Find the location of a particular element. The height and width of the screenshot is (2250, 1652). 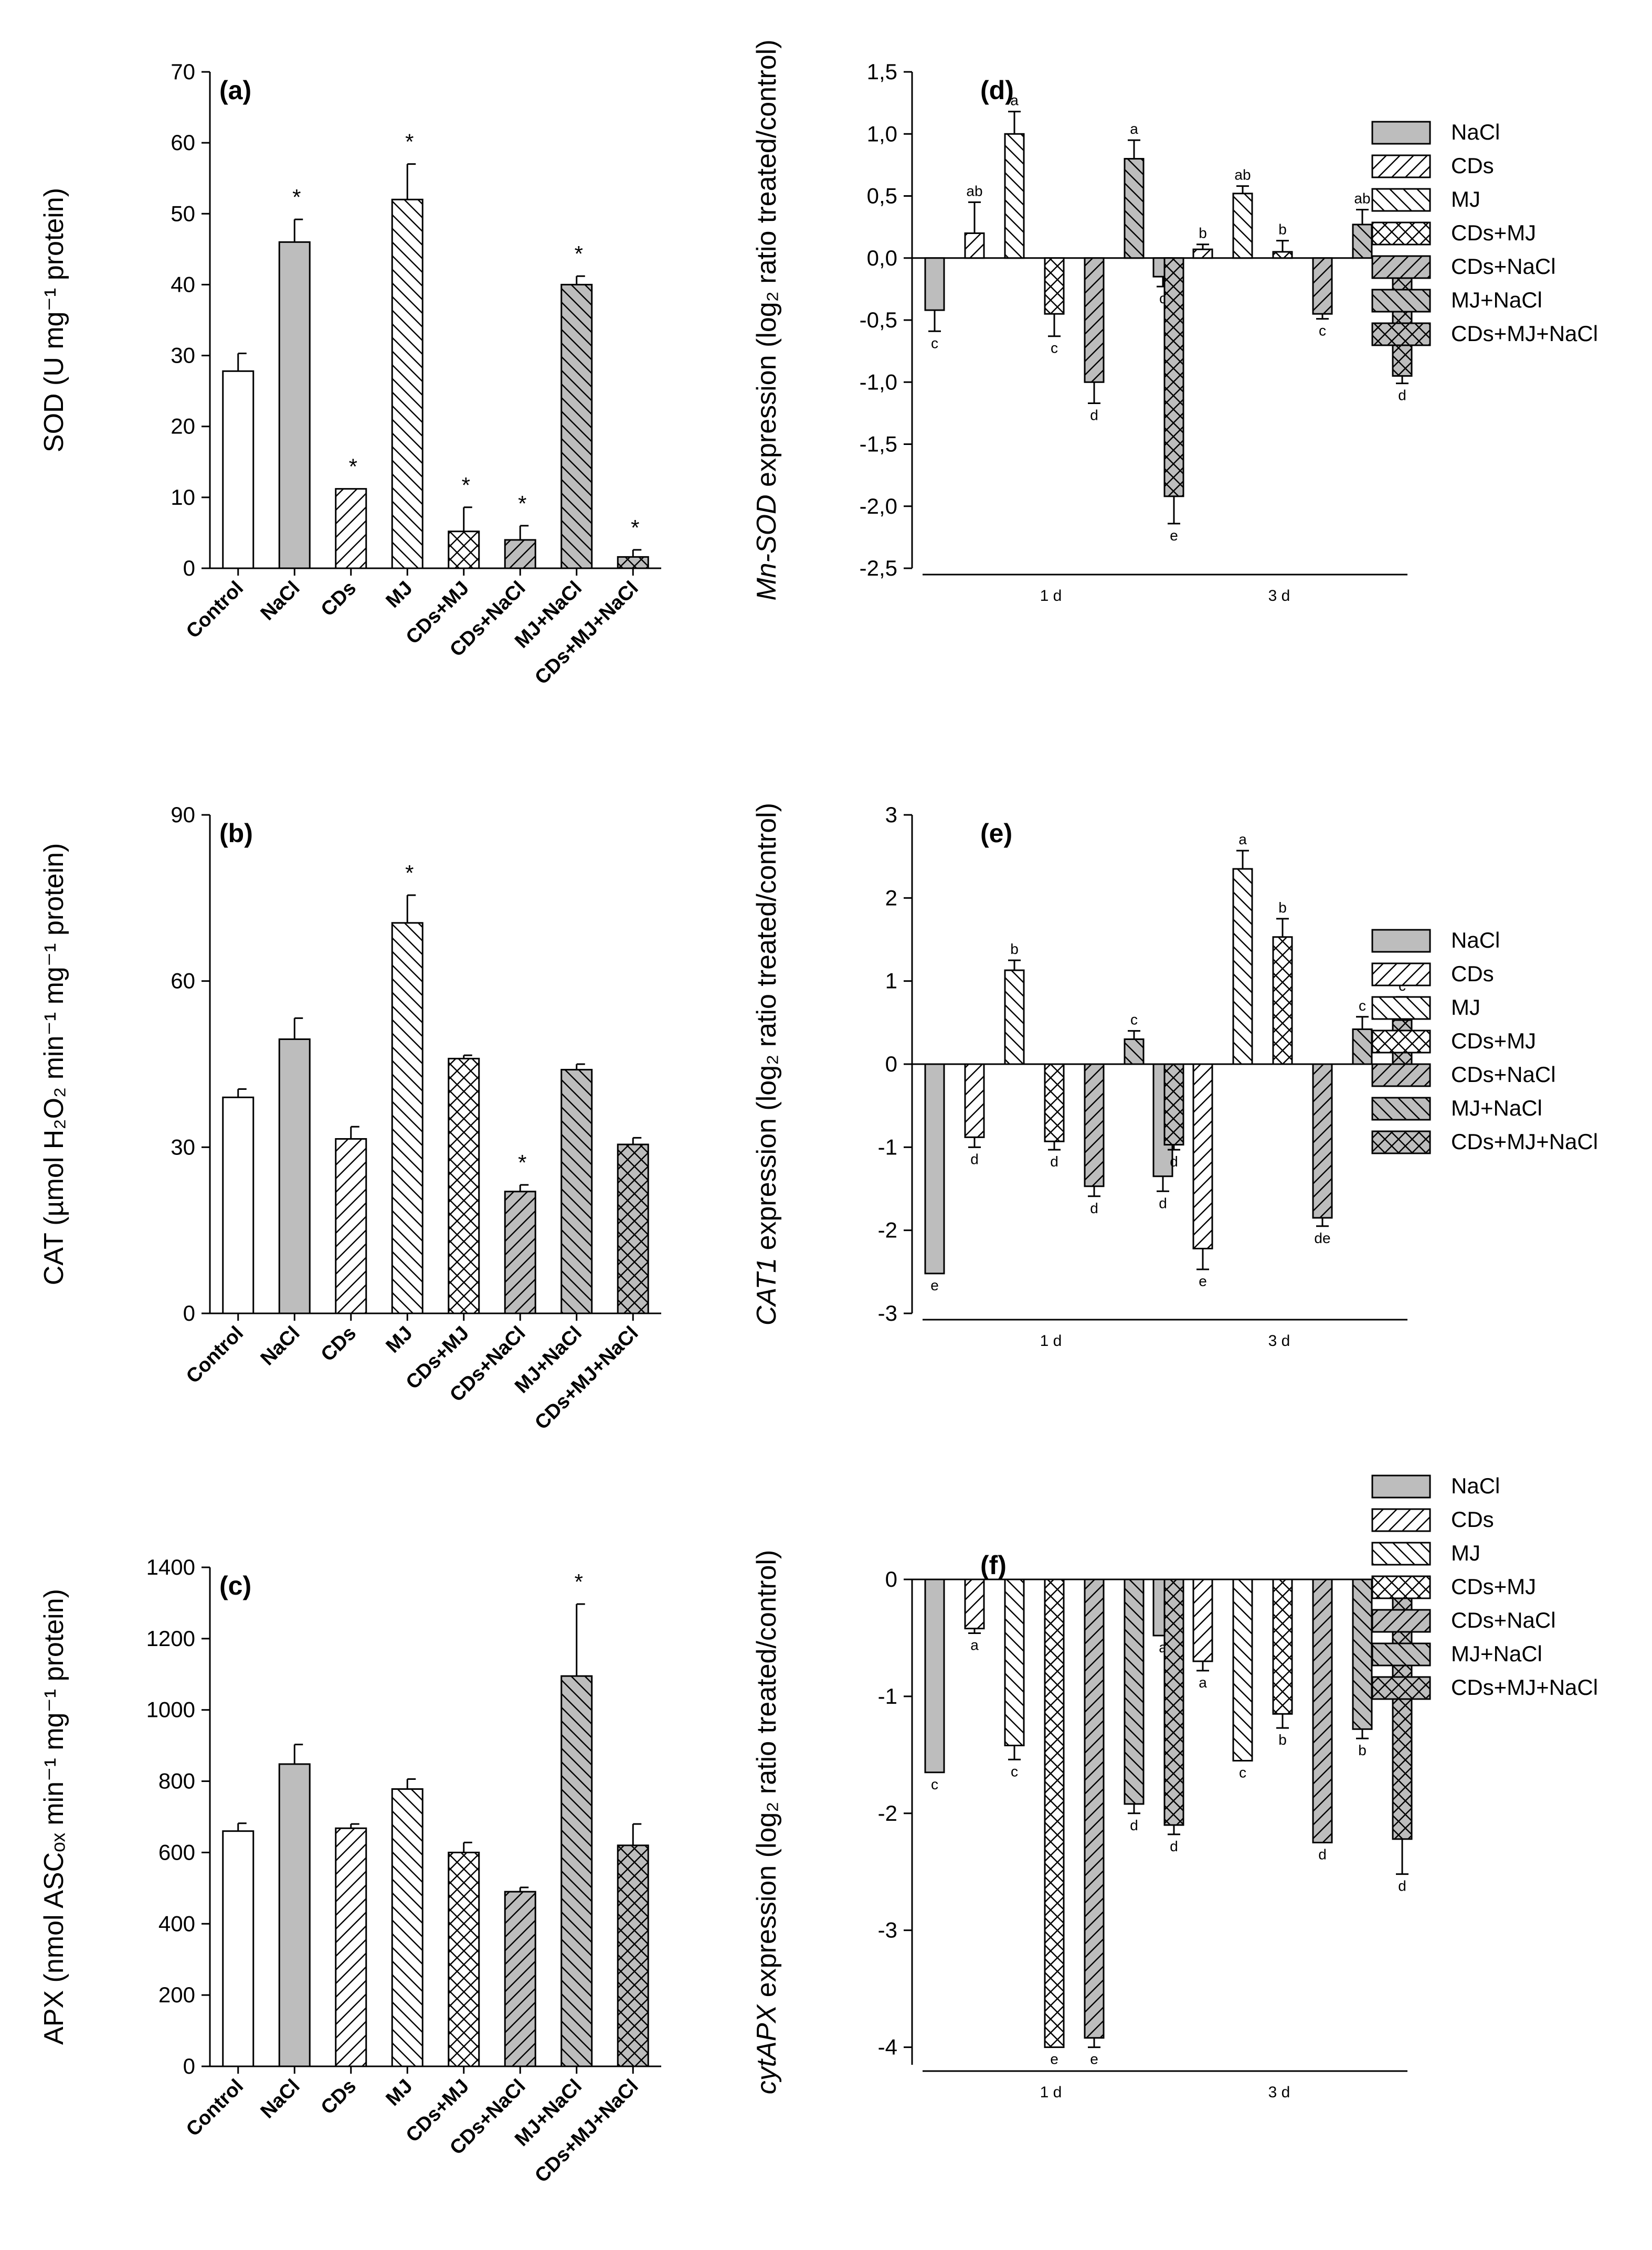

y-axis-label: SOD (U mg⁻¹ protein) is located at coordinates (54, 320).